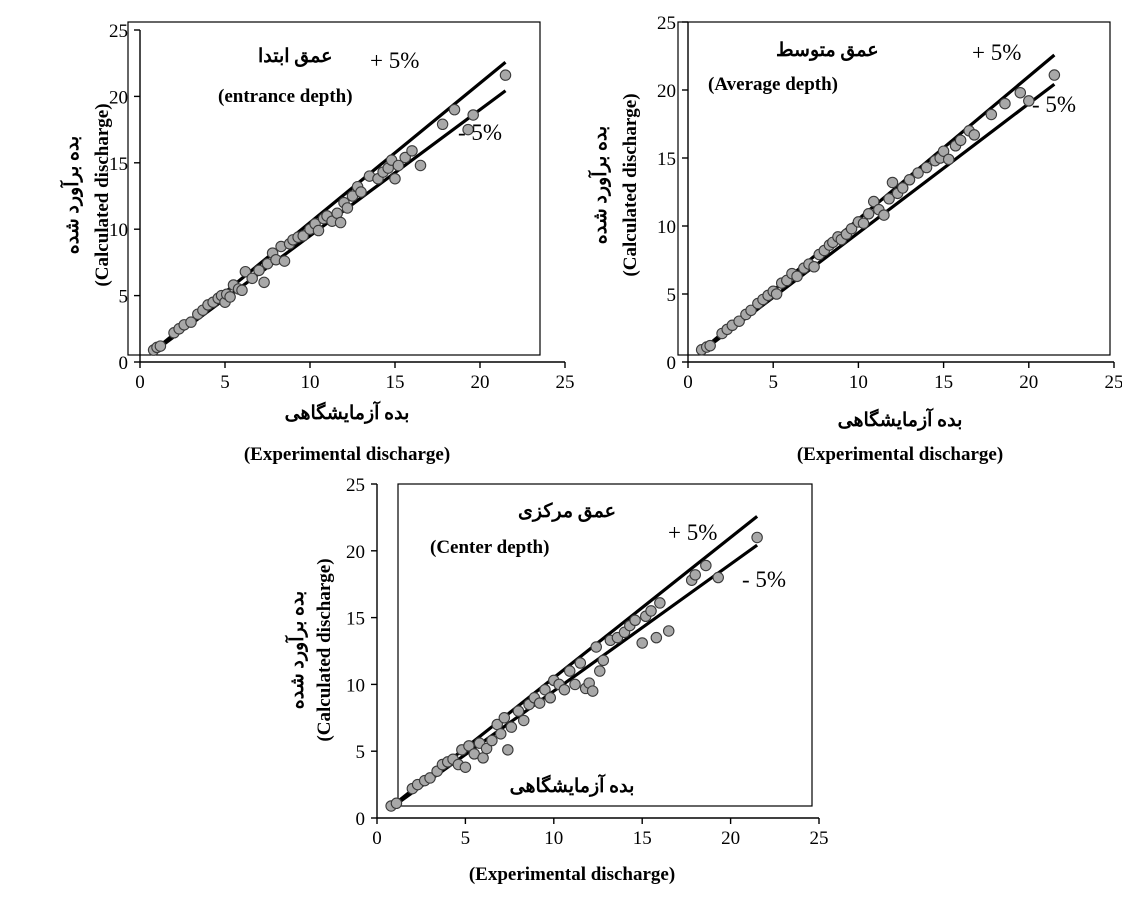 Image resolution: width=1122 pixels, height=917 pixels. I want to click on y-tick-label: 5, so click(672, 295).